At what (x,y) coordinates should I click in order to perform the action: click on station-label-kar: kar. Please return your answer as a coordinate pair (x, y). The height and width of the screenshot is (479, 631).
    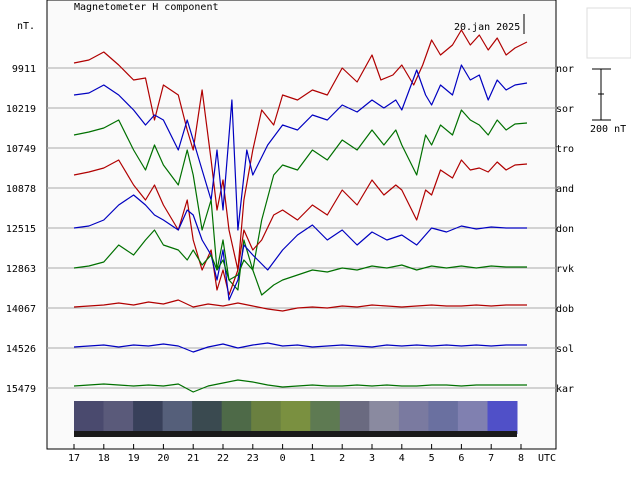
    Looking at the image, I should click on (565, 389).